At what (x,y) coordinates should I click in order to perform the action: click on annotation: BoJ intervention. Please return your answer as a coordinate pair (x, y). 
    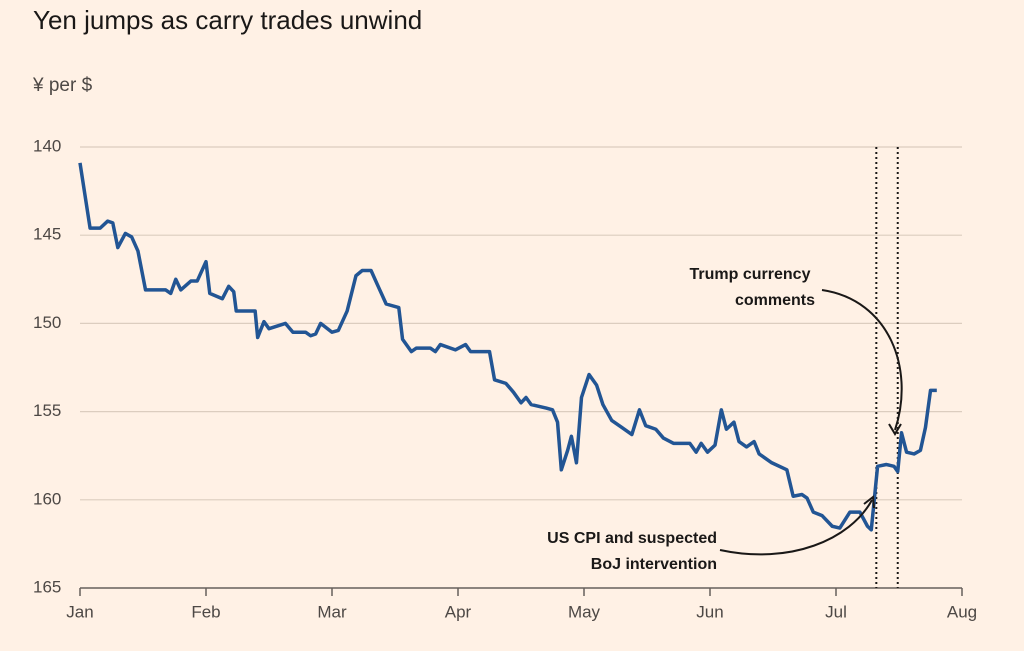
    Looking at the image, I should click on (654, 564).